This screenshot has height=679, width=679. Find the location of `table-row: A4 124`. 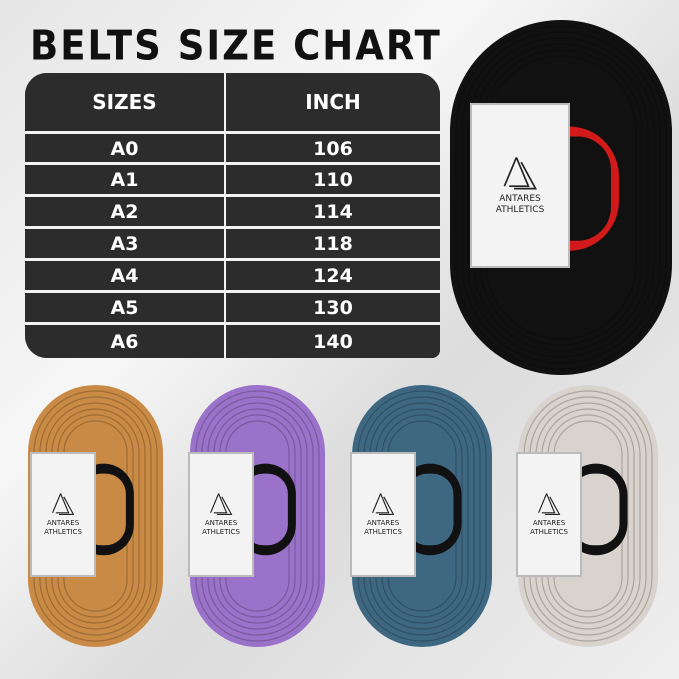

table-row: A4 124 is located at coordinates (232, 275).